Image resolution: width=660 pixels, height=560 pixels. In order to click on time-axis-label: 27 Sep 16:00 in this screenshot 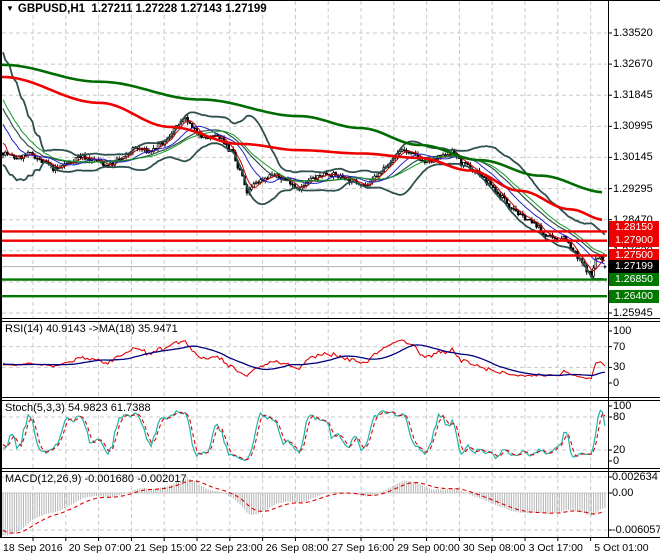, I will do `click(362, 548)`.